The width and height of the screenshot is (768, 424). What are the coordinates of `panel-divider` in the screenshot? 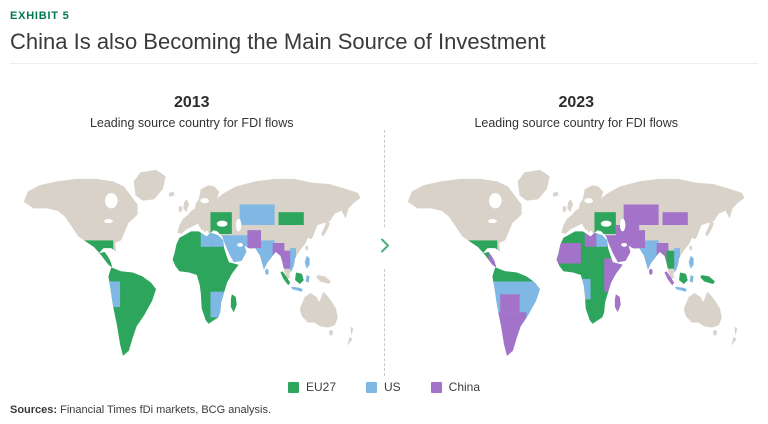 It's located at (384, 253).